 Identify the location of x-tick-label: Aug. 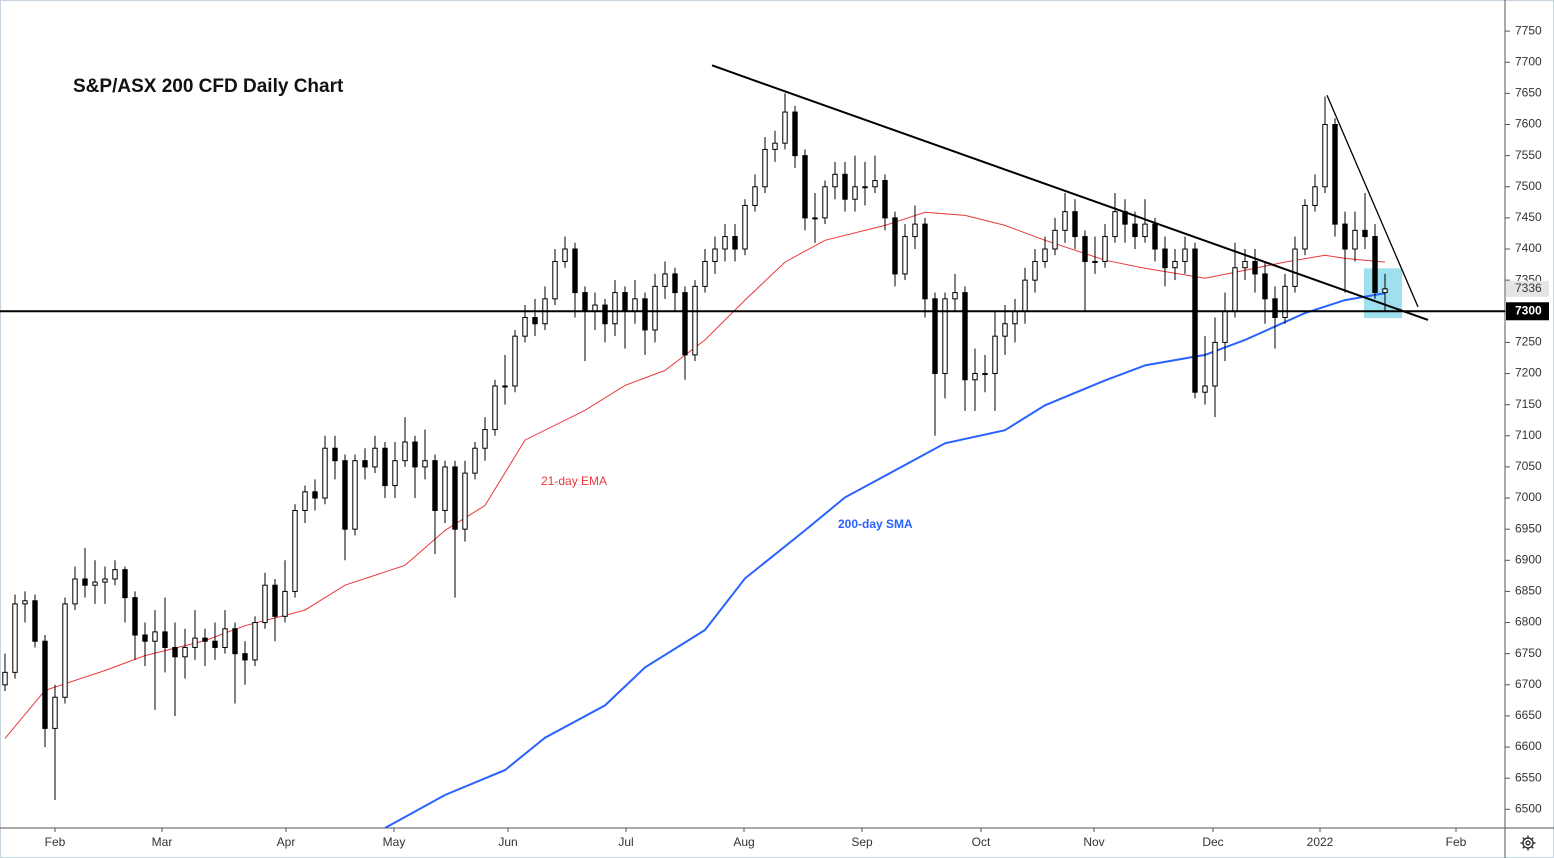
(743, 842).